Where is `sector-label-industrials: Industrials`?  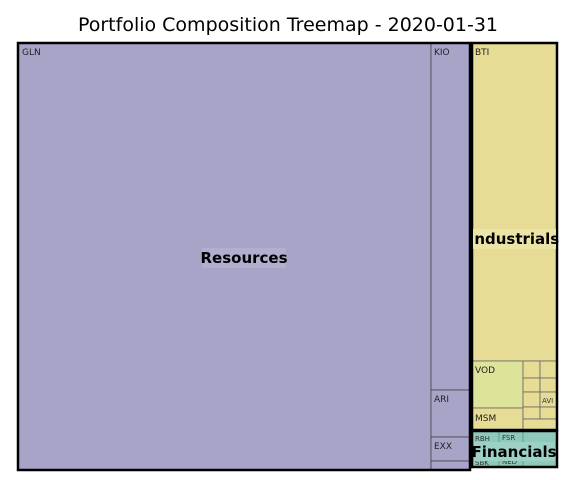
sector-label-industrials: Industrials is located at coordinates (514, 239).